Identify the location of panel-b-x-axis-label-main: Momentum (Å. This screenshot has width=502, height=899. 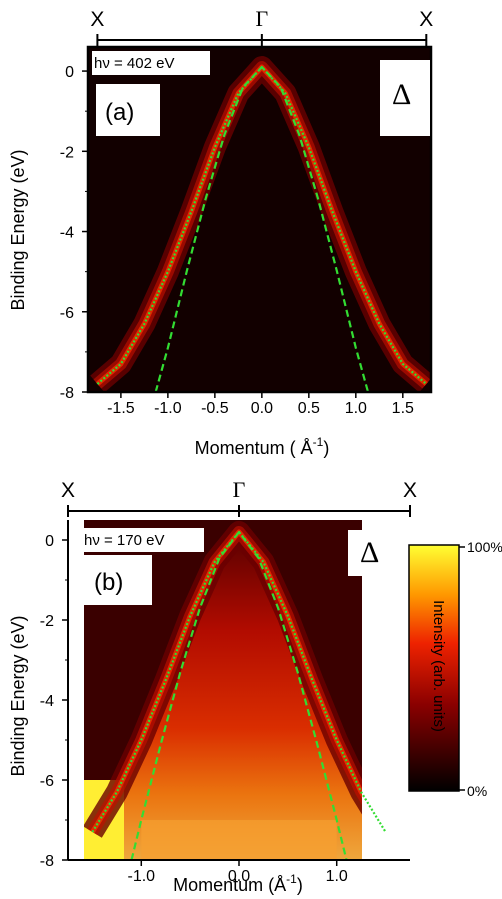
(229, 885).